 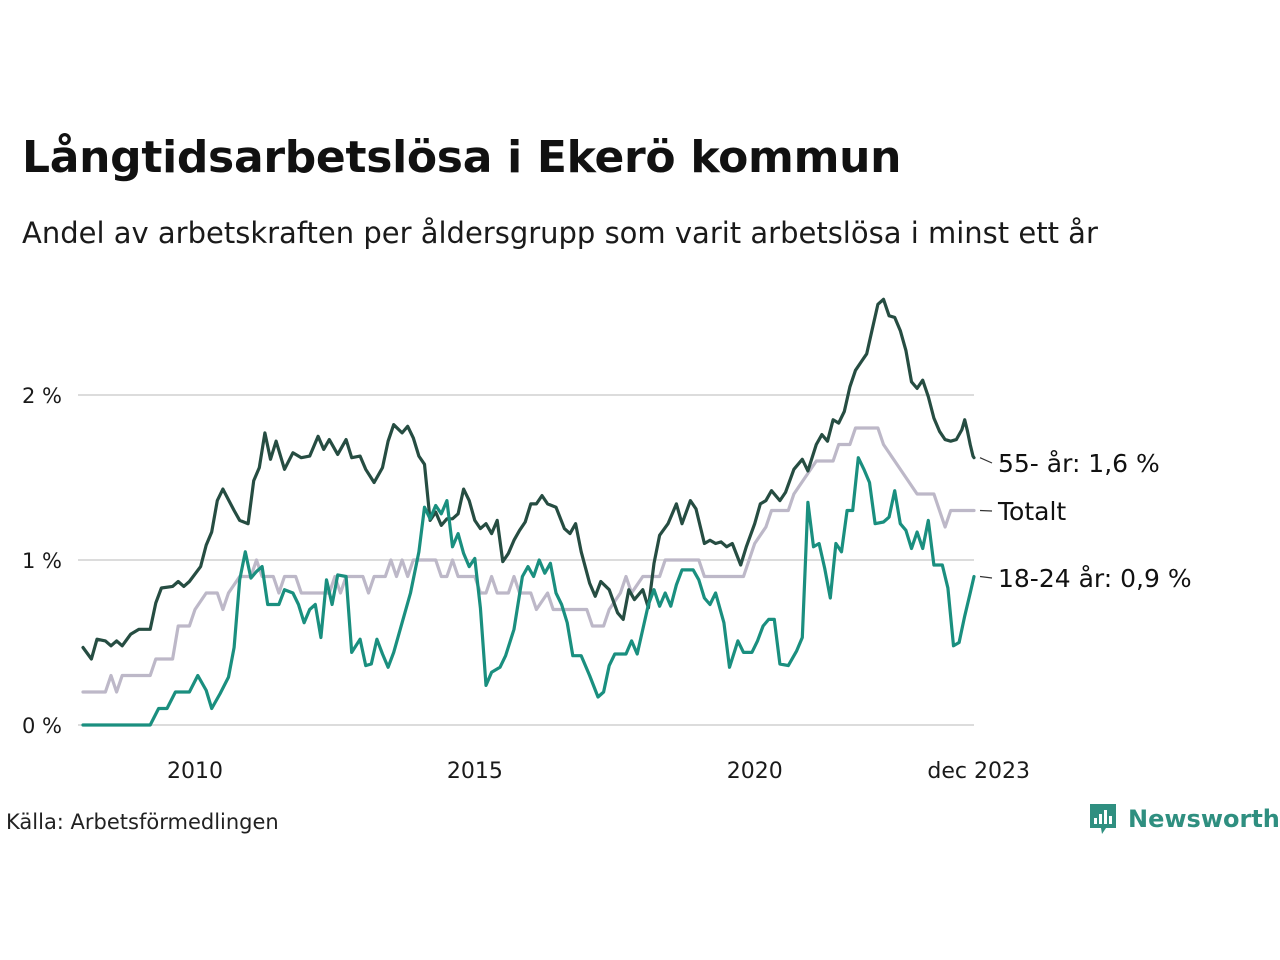 What do you see at coordinates (598, 771) in the screenshot?
I see `x-axis-labels: 2010 2015 2020 dec 2023` at bounding box center [598, 771].